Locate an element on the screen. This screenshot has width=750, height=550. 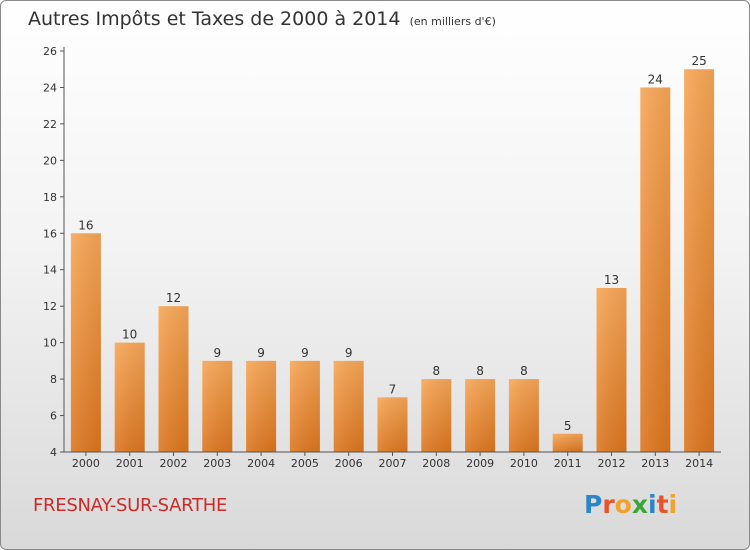
x-tick-label-2004: 2004 is located at coordinates (261, 463).